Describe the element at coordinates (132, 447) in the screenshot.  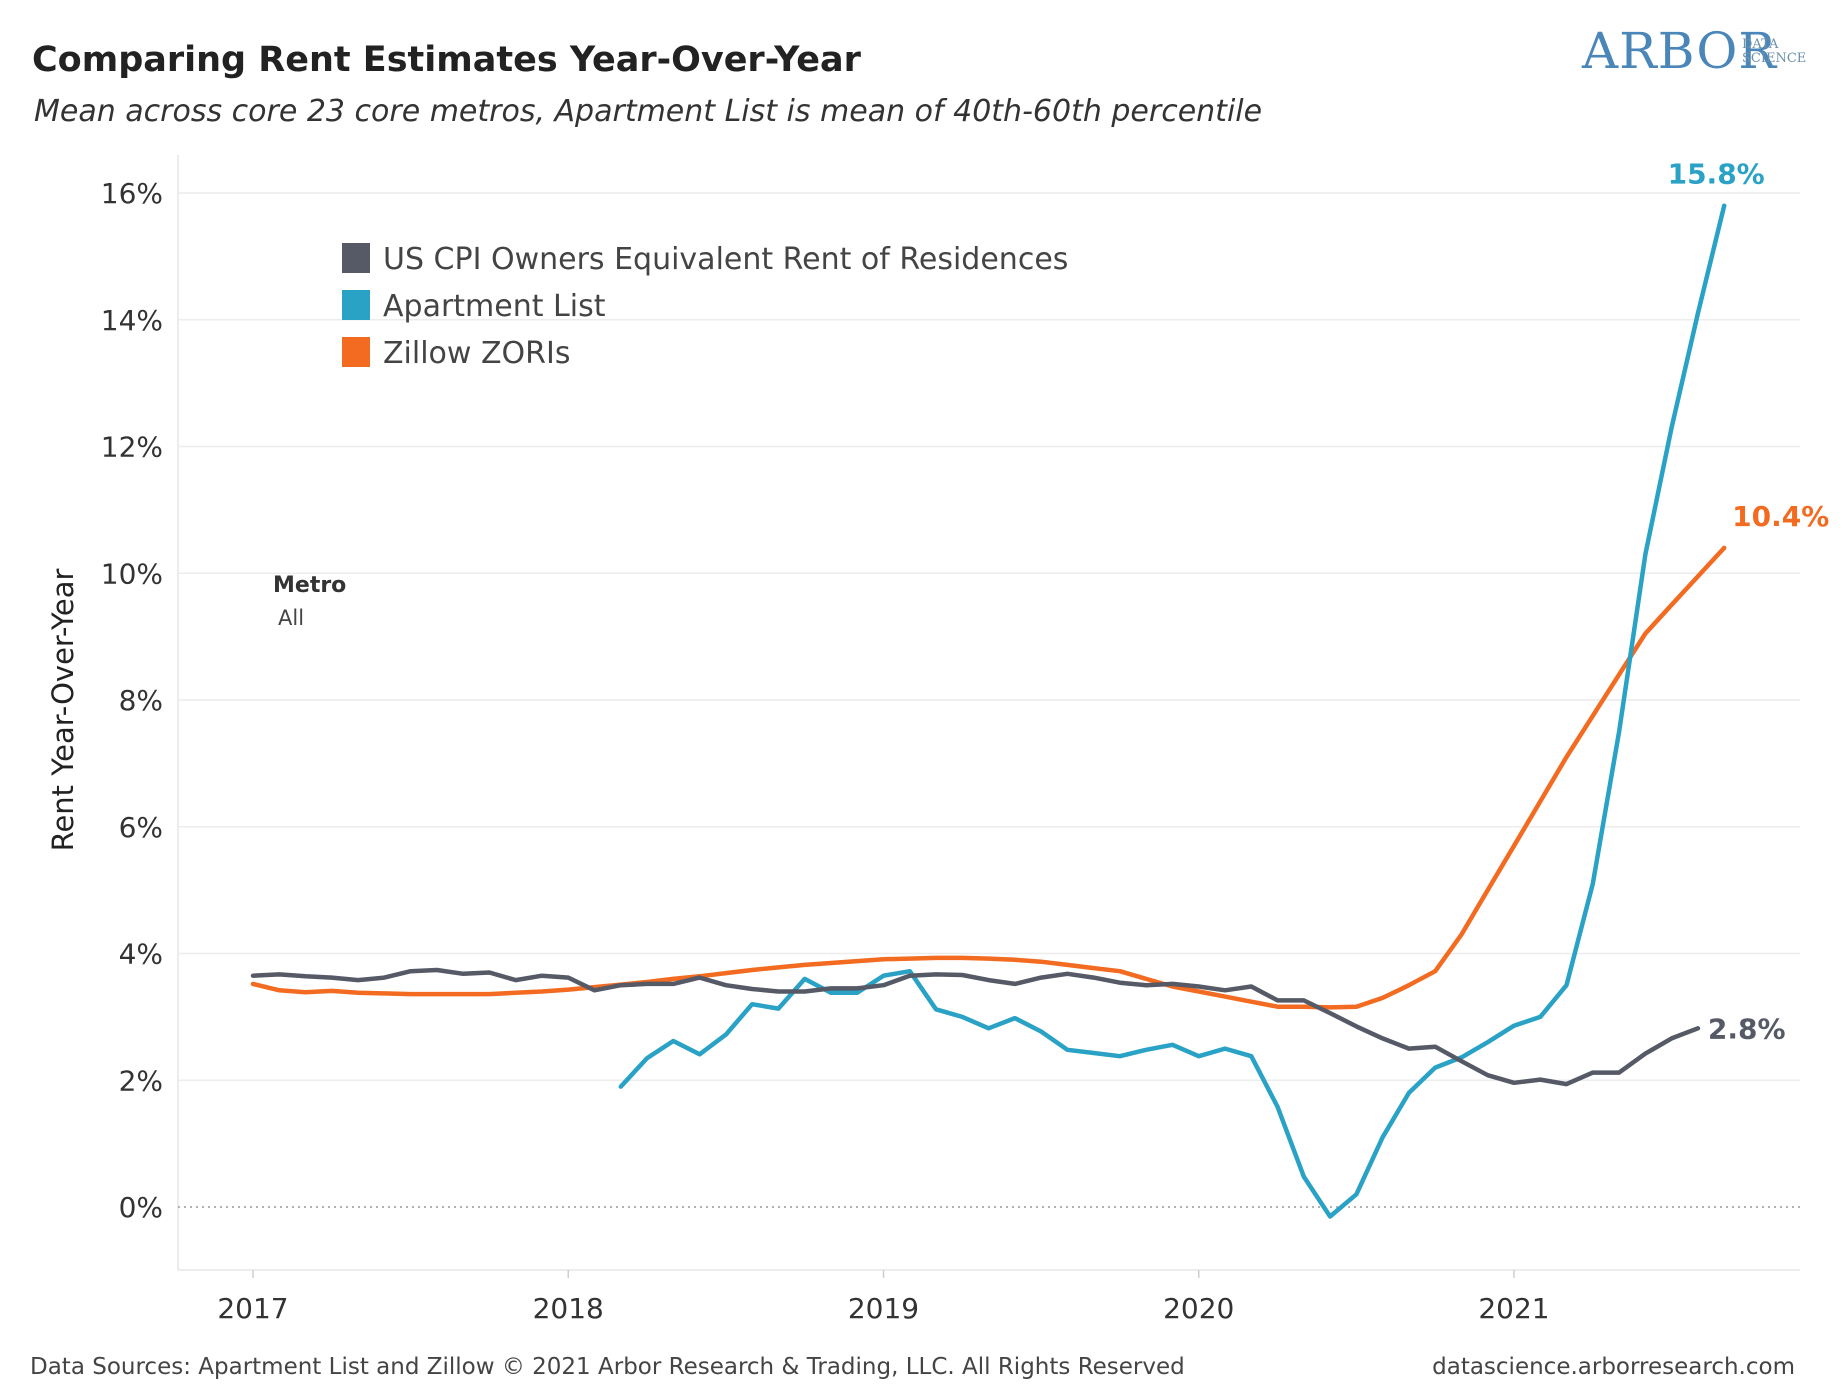
I see `y-tick-label: 12%` at that location.